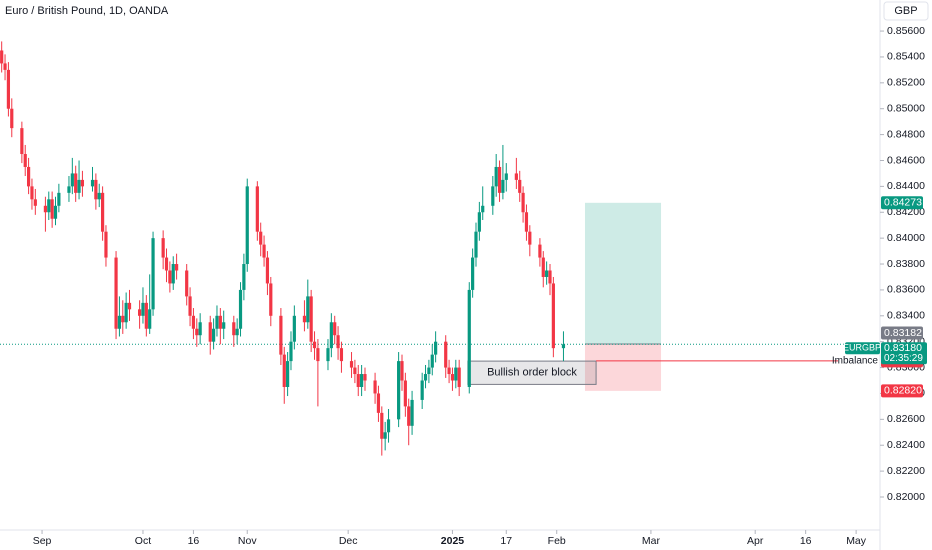 This screenshot has width=932, height=550. What do you see at coordinates (143, 541) in the screenshot?
I see `x-tick-label: Oct` at bounding box center [143, 541].